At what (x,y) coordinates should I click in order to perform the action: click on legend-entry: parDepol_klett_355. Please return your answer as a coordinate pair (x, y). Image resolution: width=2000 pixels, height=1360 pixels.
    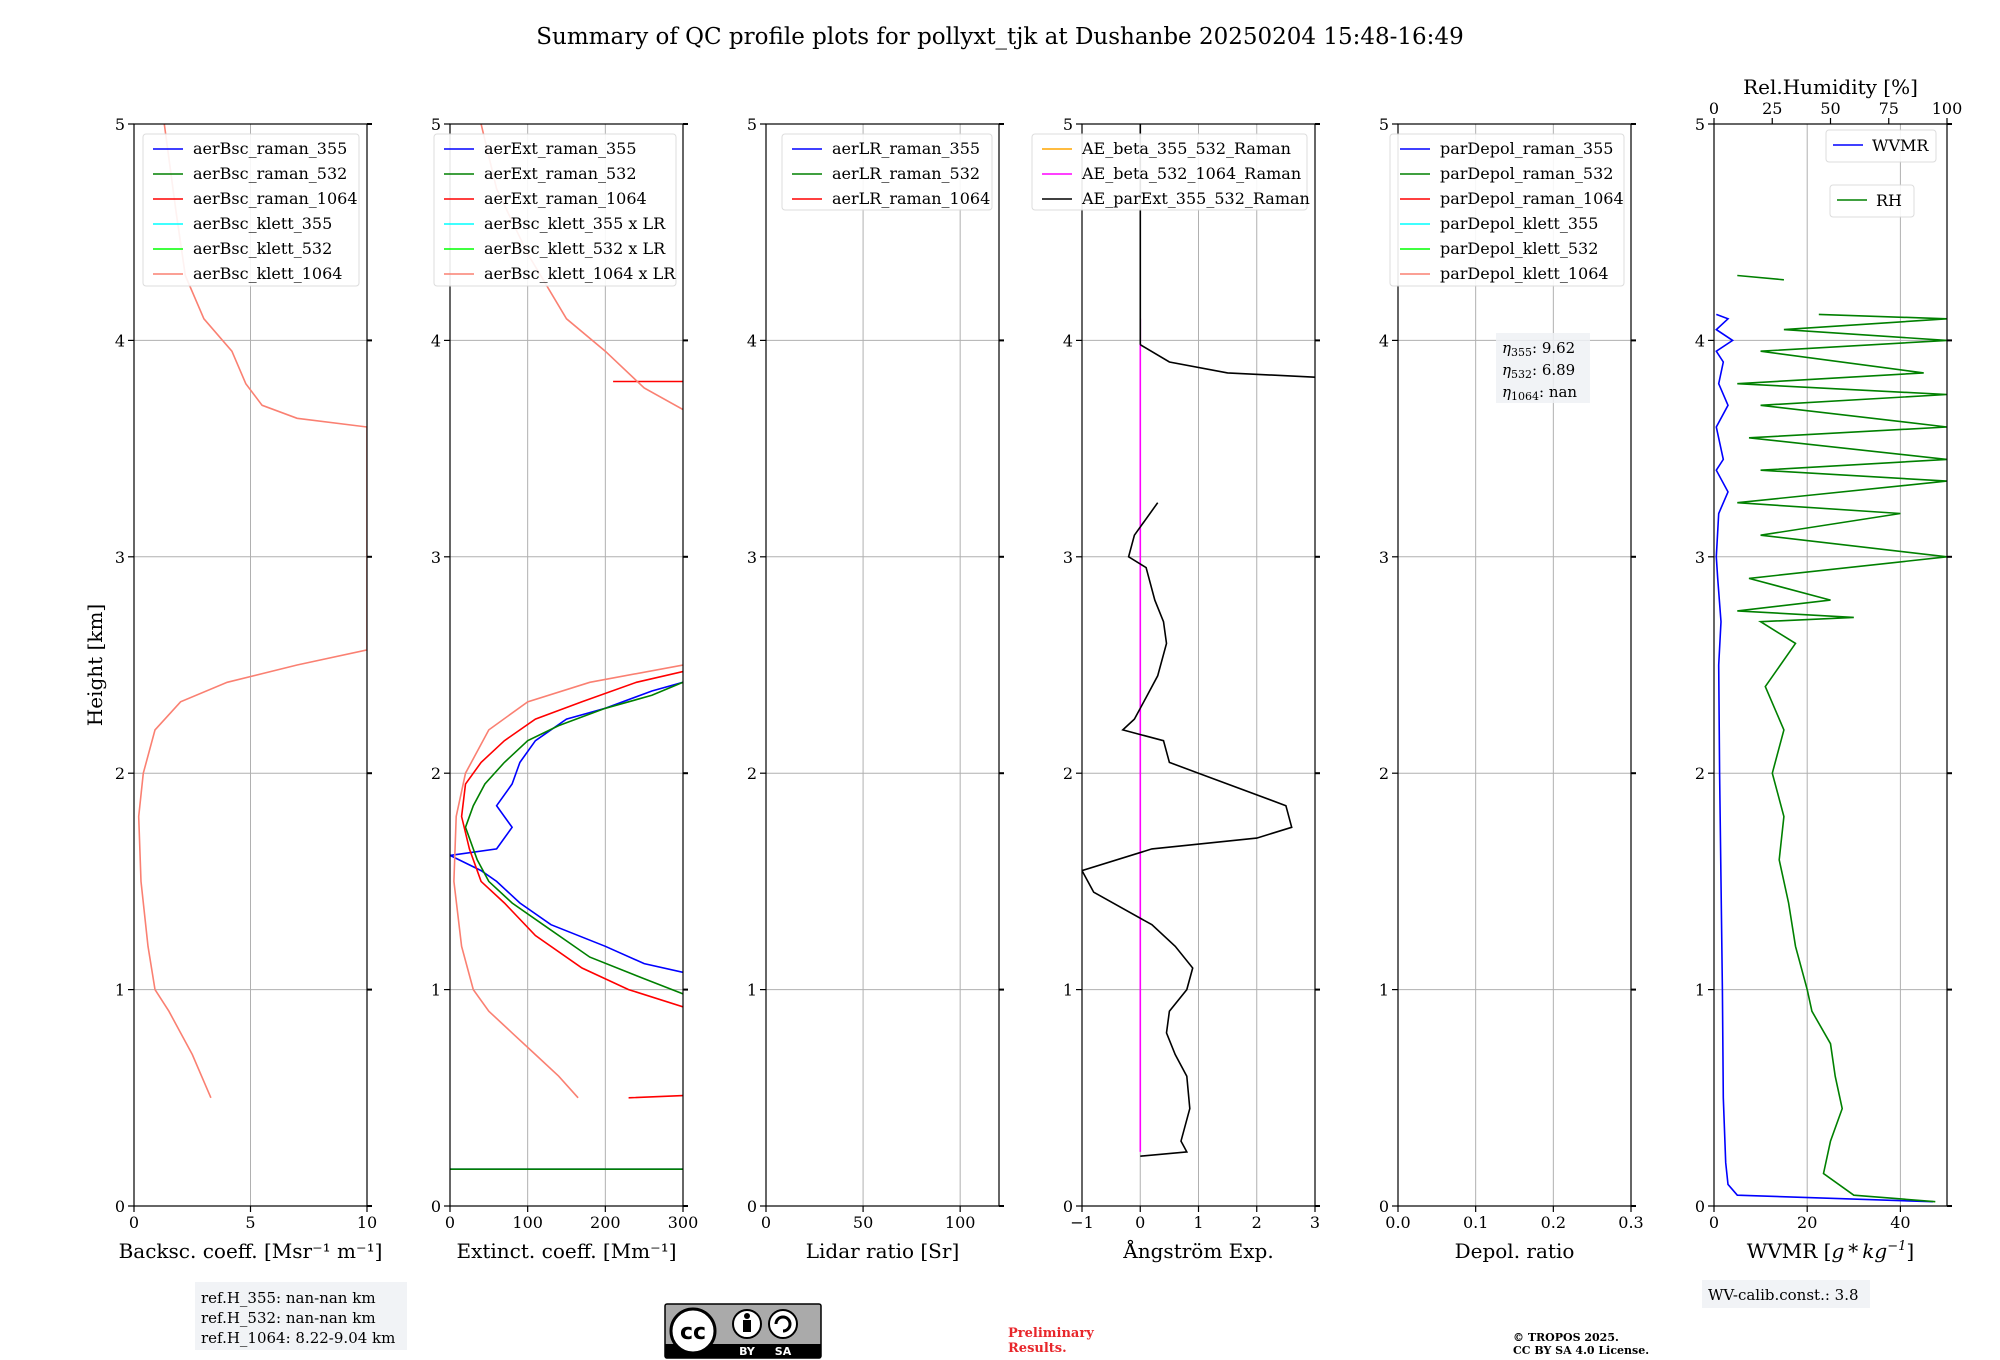
    Looking at the image, I should click on (1519, 223).